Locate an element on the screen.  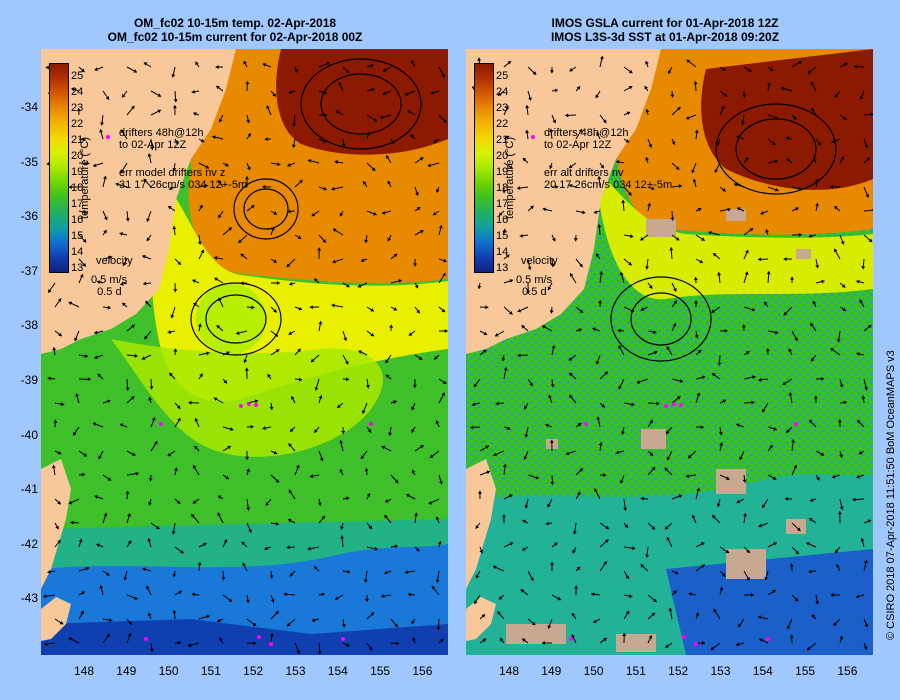
right-velocity-legend: velocity is located at coordinates (539, 261).